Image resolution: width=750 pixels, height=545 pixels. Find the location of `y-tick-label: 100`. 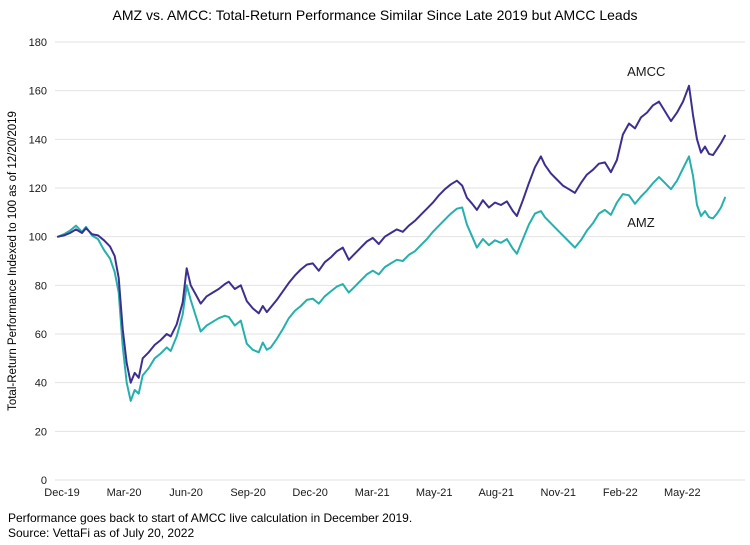

y-tick-label: 100 is located at coordinates (38, 238).